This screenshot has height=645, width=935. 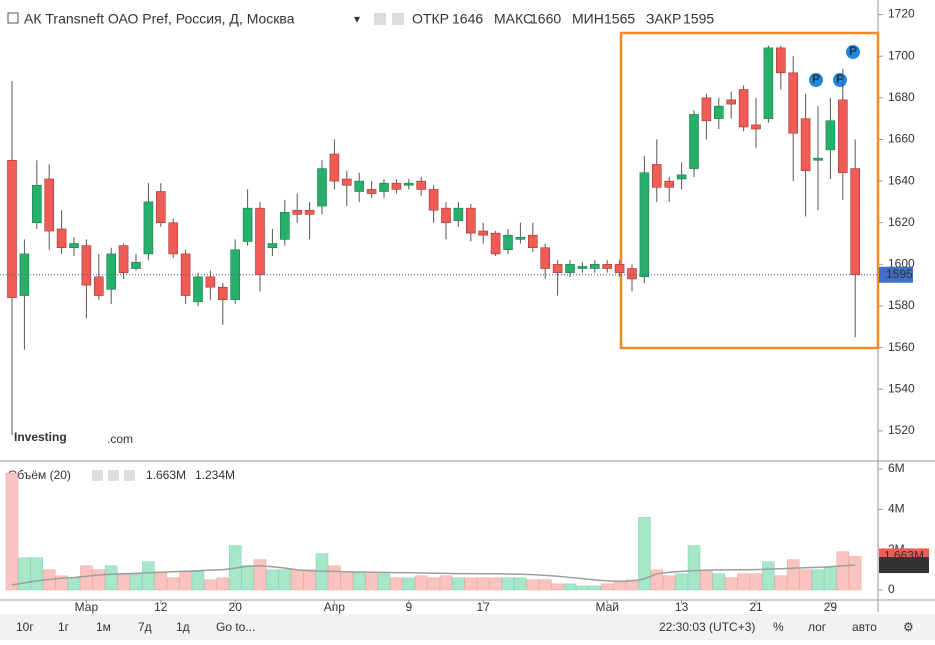 I want to click on open-label: ОТКР, so click(x=430, y=19).